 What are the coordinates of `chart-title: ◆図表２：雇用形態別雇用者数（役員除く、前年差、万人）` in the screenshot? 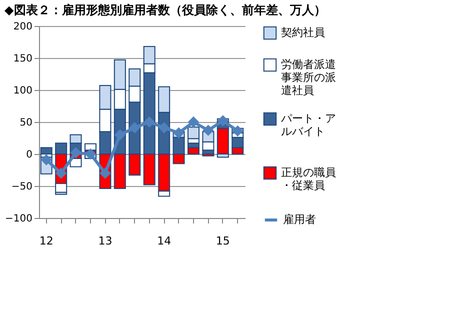 It's located at (165, 10).